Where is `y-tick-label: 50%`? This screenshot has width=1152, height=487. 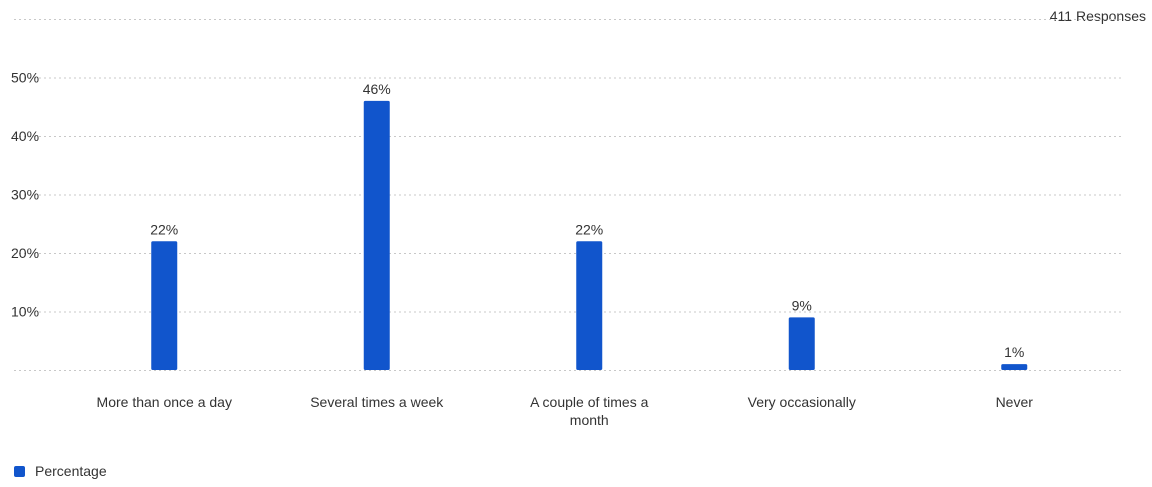 y-tick-label: 50% is located at coordinates (25, 78).